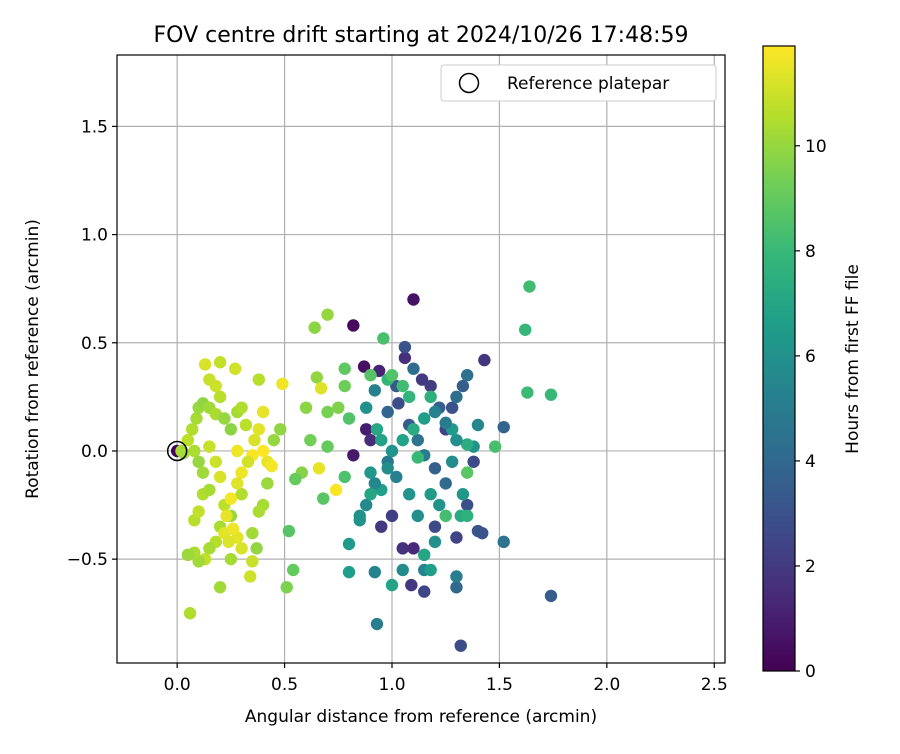  Describe the element at coordinates (94, 452) in the screenshot. I see `y-tick-label: 0.0` at that location.